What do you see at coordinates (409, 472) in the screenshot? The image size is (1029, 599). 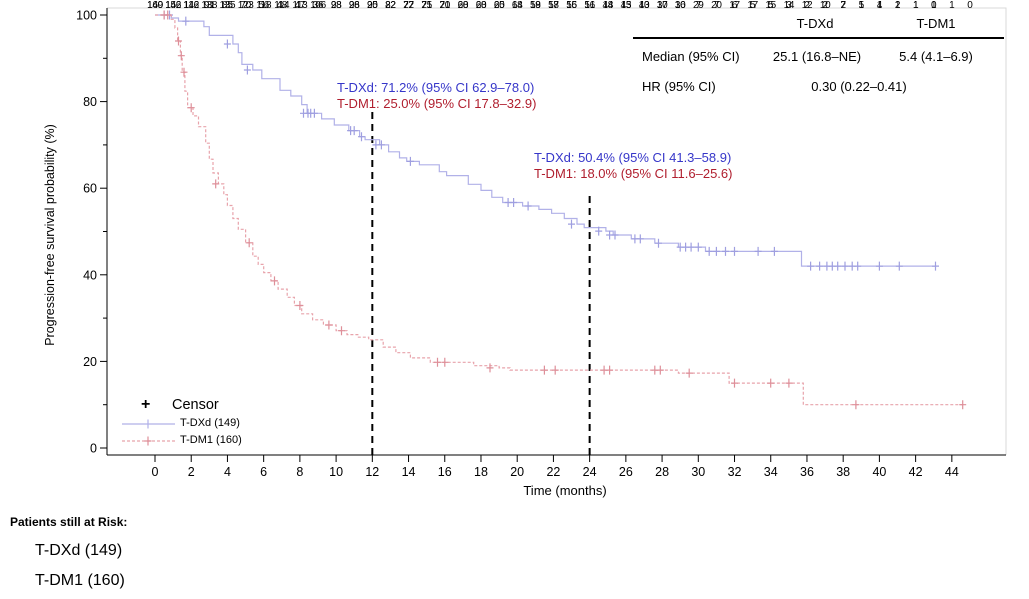 I see `x-tick-label: 14` at bounding box center [409, 472].